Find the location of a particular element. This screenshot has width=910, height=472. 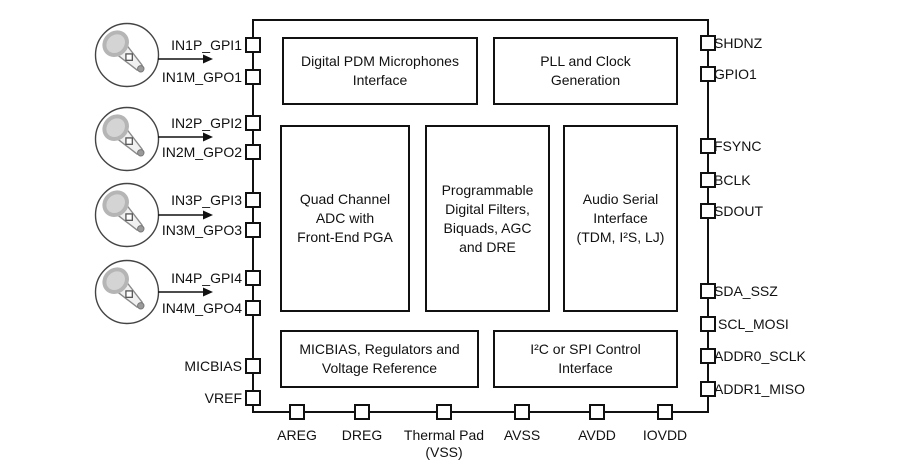

pin-label-in4p-gpi4: IN4P_GPI4 is located at coordinates (206, 278).